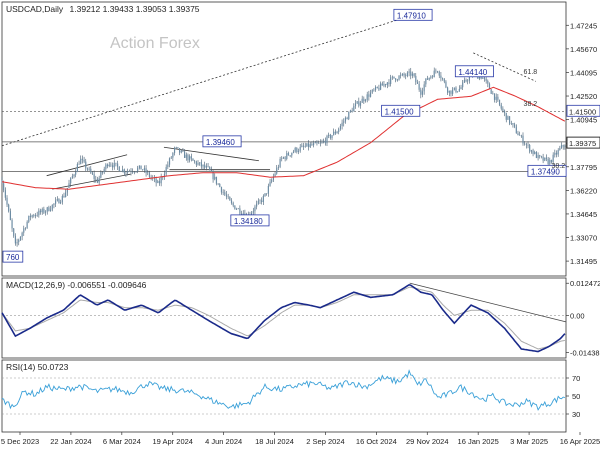  What do you see at coordinates (583, 238) in the screenshot?
I see `price-tick-label: 1.33070` at bounding box center [583, 238].